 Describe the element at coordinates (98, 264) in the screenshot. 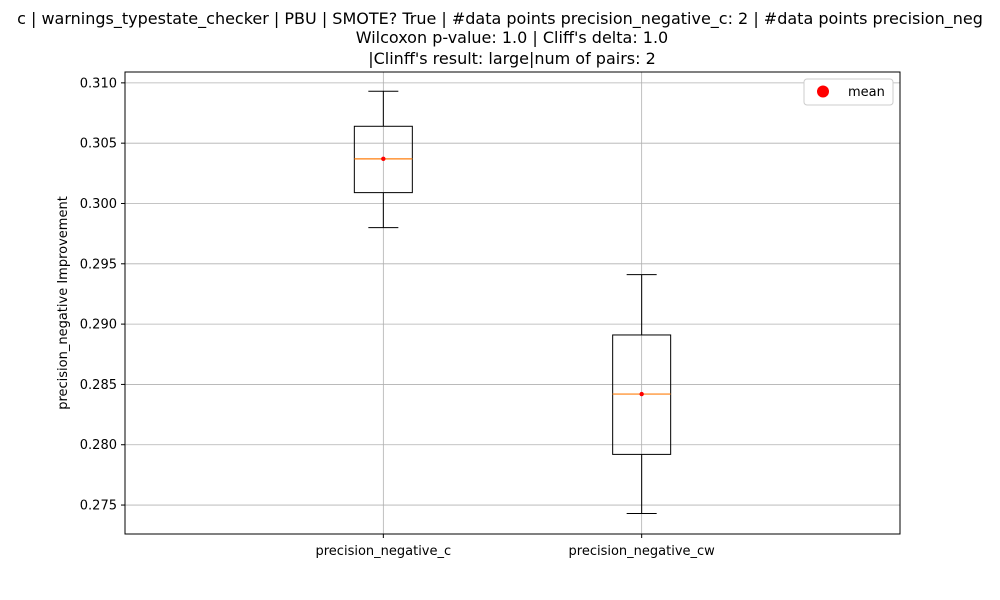

I see `y-tick-label: 0.295` at that location.